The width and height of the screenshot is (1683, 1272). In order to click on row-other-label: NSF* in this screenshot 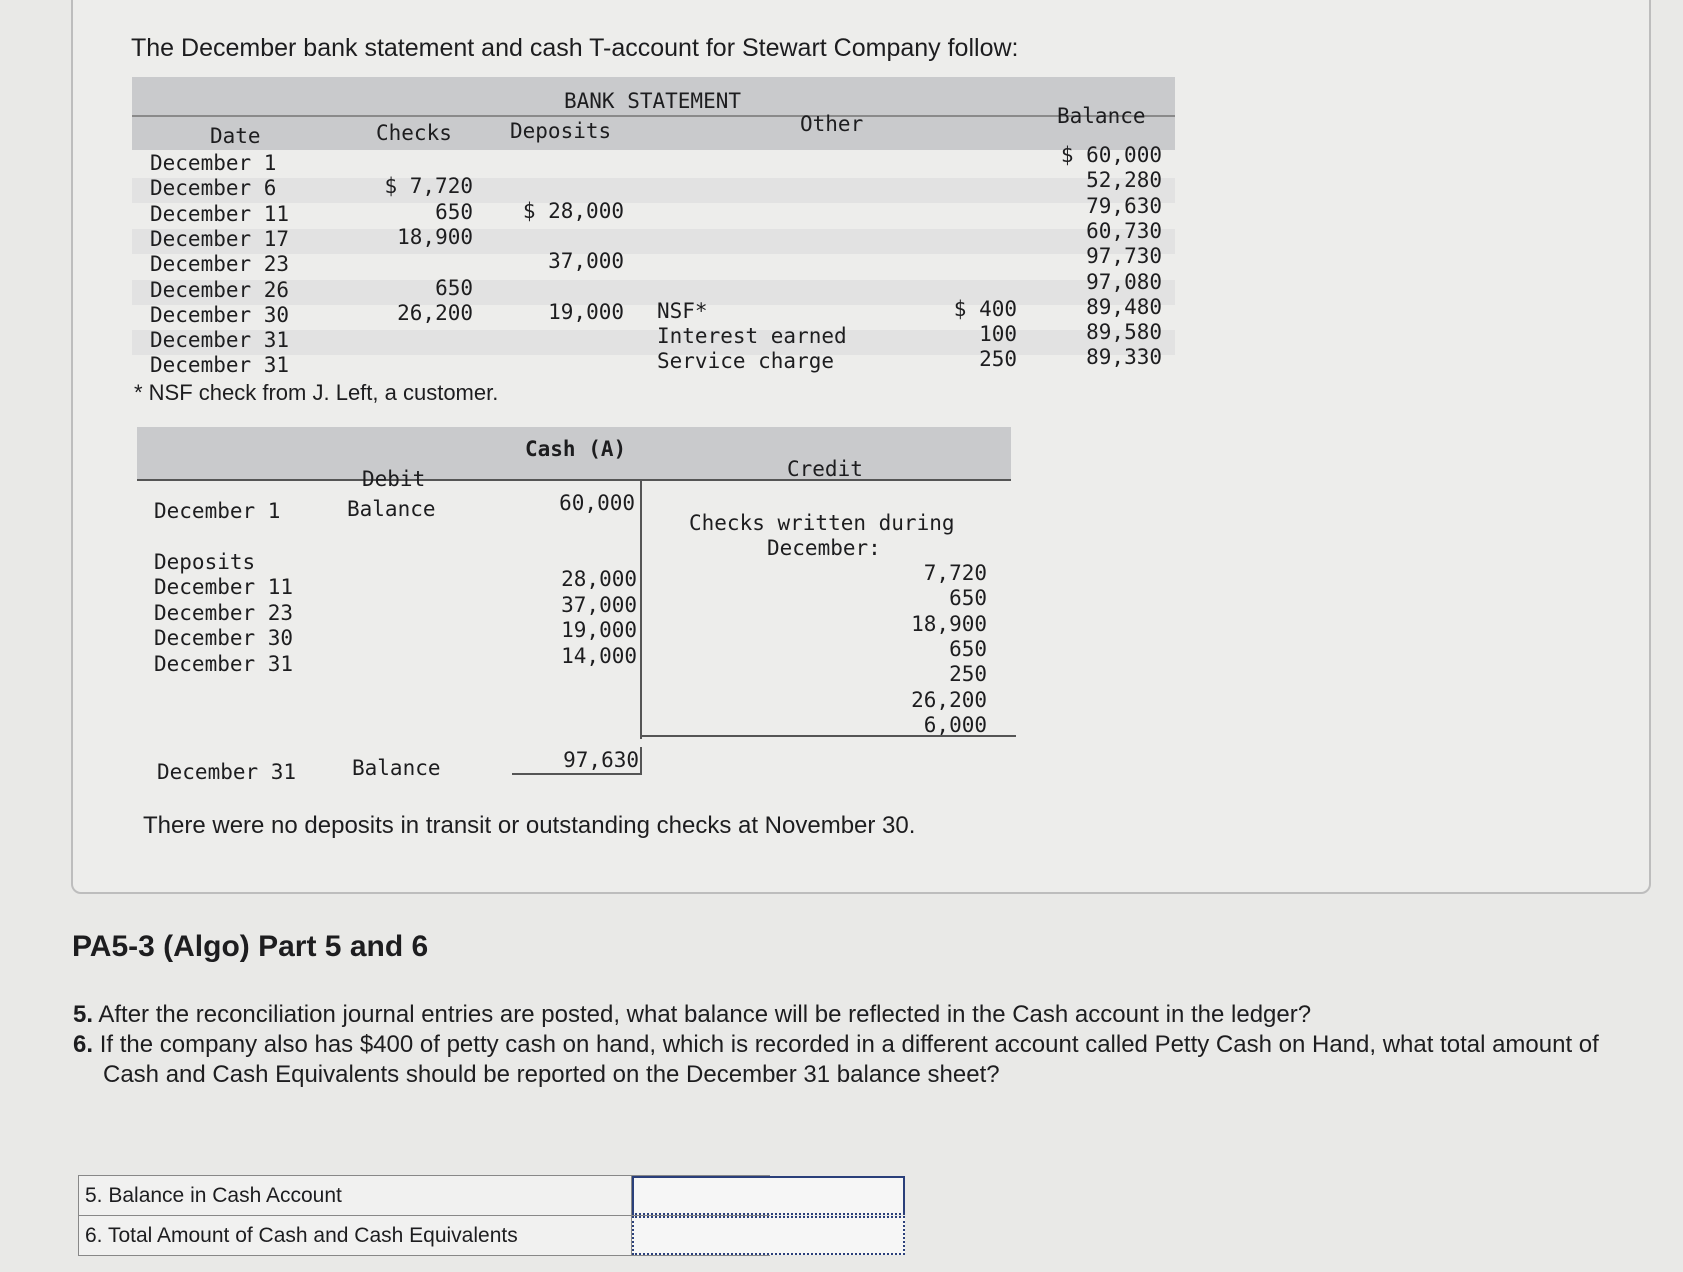, I will do `click(682, 310)`.